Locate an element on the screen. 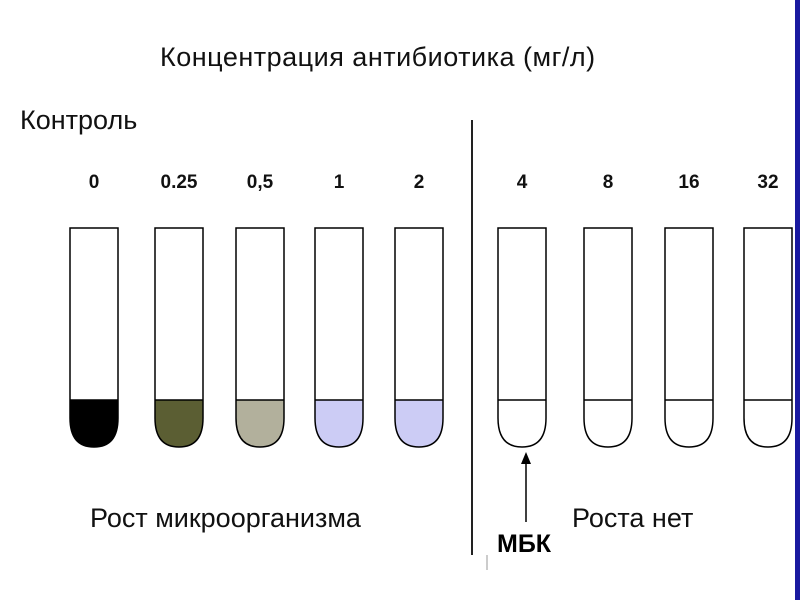  concentration-label: 8 is located at coordinates (608, 182).